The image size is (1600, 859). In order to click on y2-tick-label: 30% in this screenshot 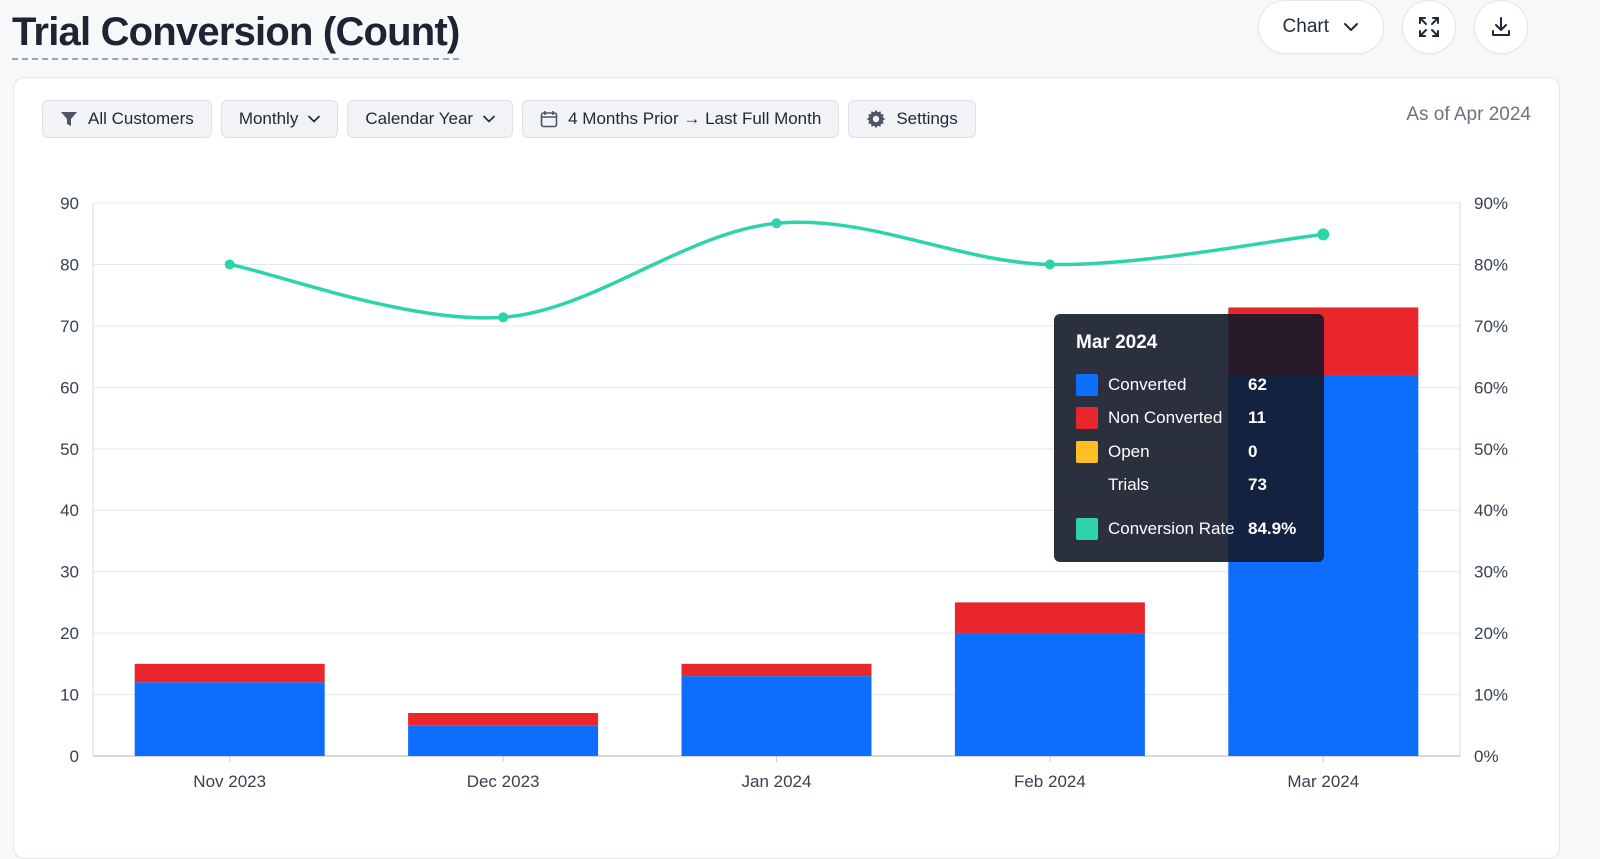, I will do `click(1491, 572)`.